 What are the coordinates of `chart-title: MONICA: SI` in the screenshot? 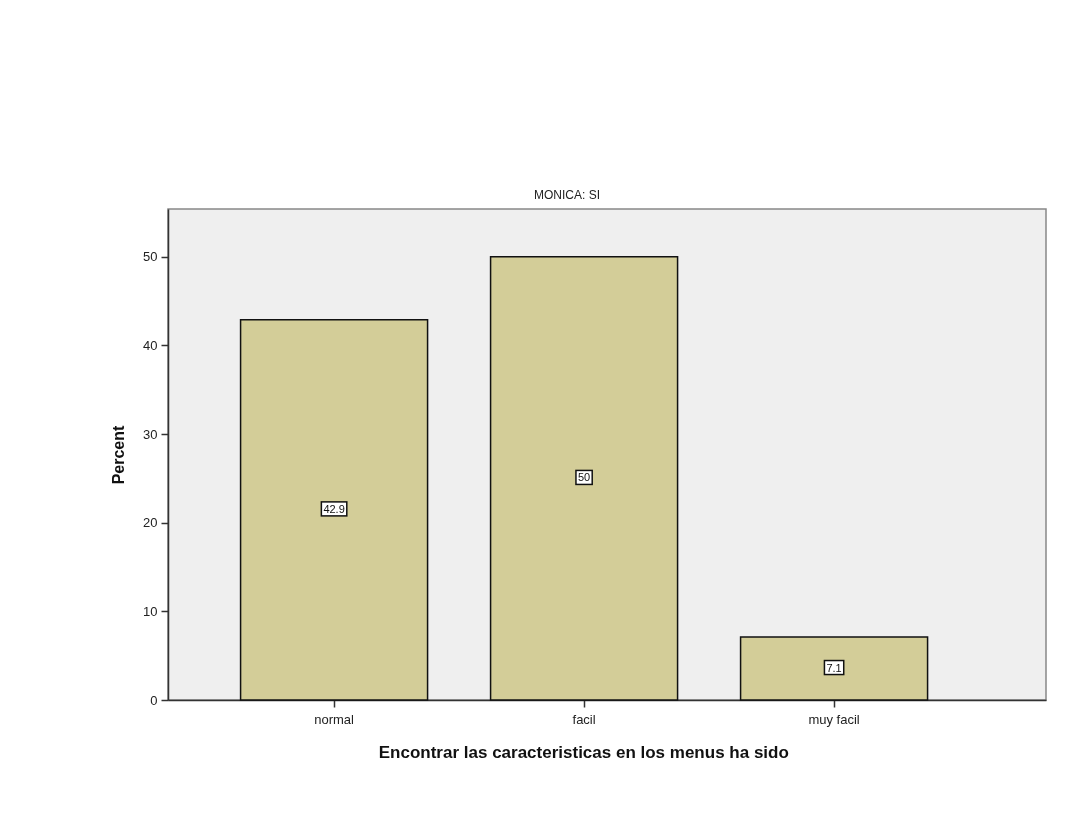 It's located at (567, 195).